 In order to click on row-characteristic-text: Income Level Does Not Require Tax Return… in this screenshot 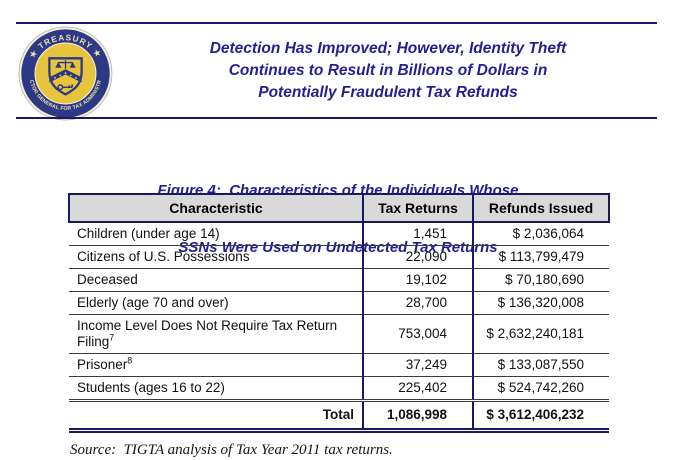, I will do `click(207, 333)`.